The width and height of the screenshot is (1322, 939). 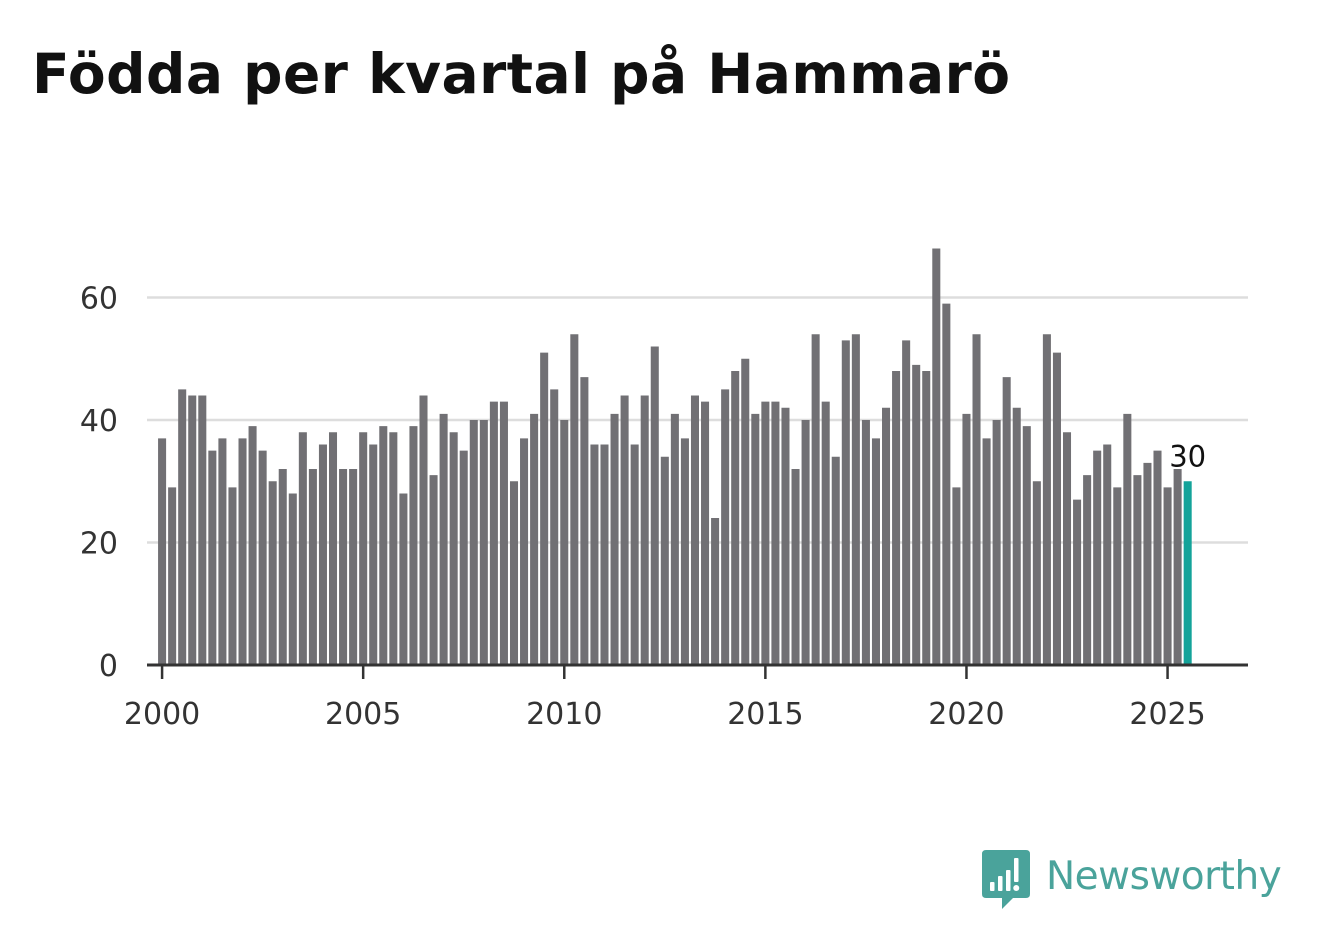 I want to click on axis-ticks, so click(x=664, y=672).